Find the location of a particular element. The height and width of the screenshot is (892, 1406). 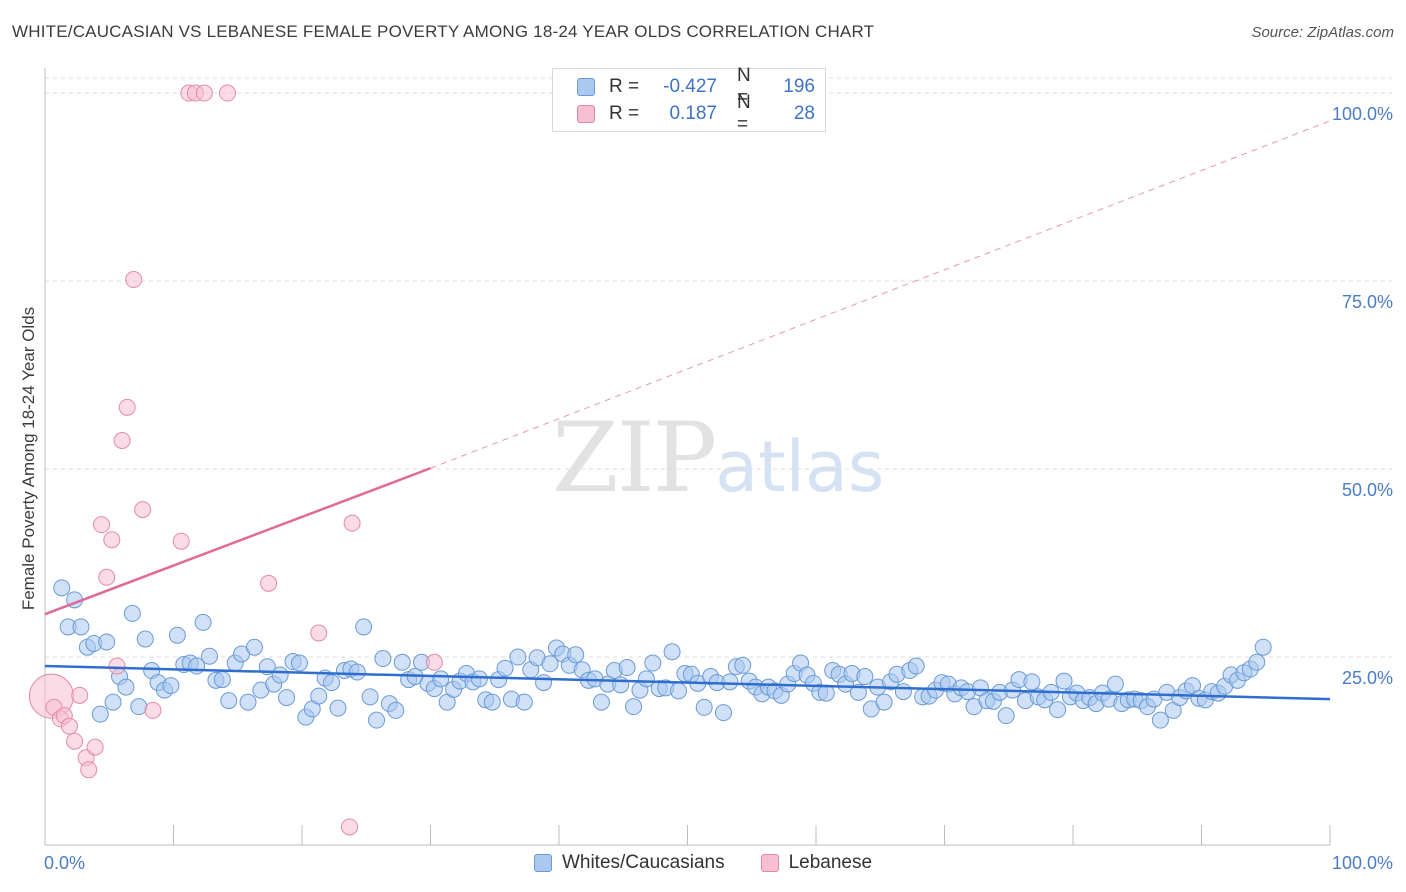

y-tick-label: 75.0% is located at coordinates (1367, 302).